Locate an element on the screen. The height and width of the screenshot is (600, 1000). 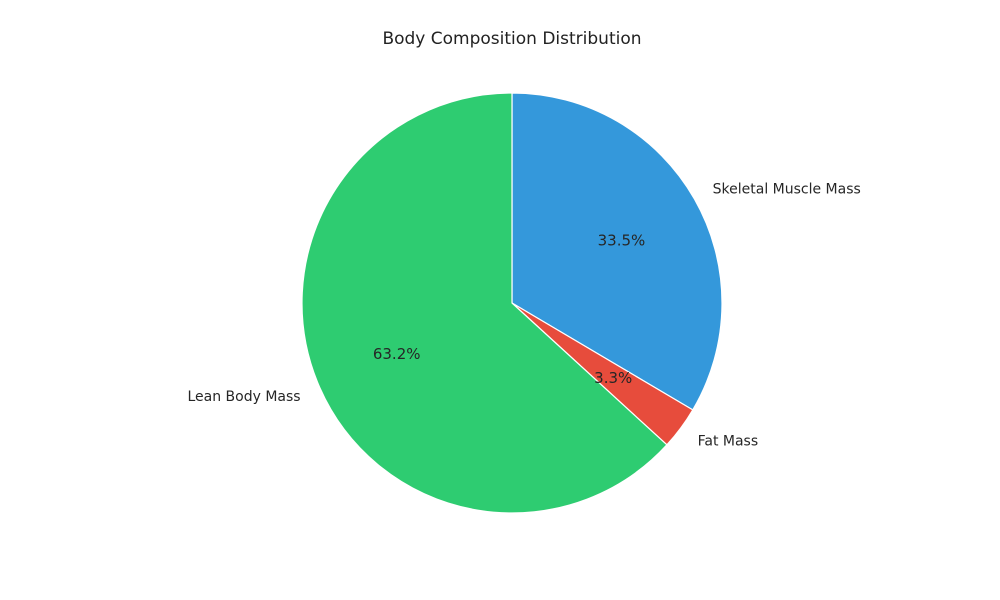
percent-label-skeletal-muscle-mass: 33.5% is located at coordinates (622, 241).